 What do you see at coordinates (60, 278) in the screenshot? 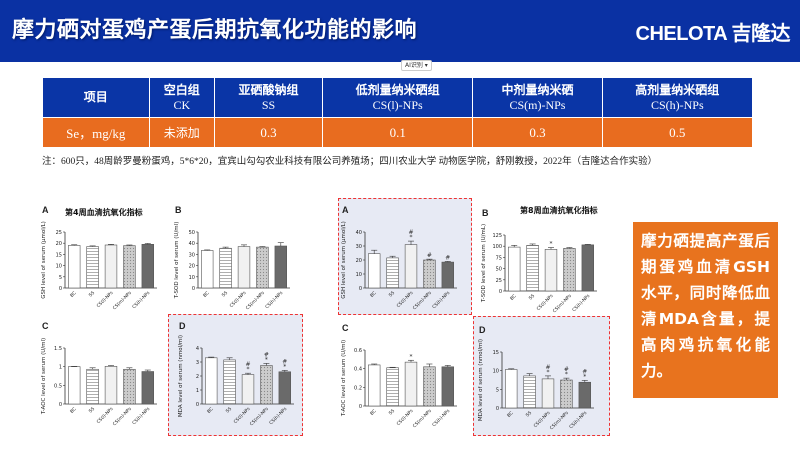
I see `y-tick-label: 5` at bounding box center [60, 278].